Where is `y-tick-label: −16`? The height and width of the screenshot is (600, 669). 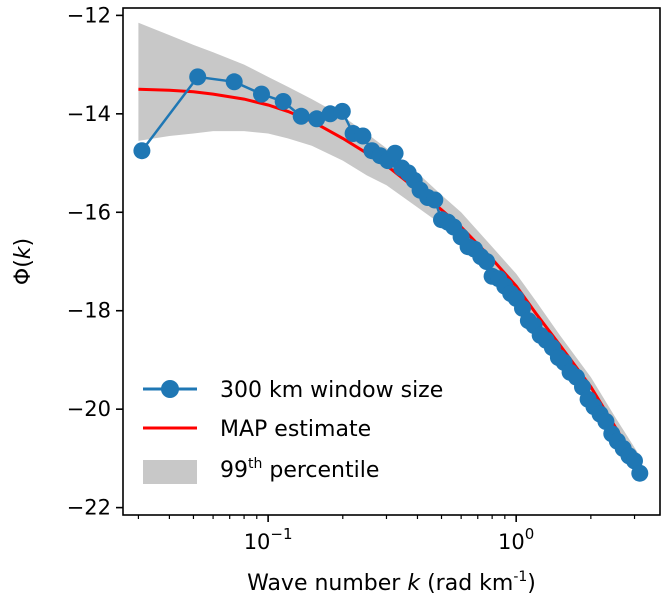
y-tick-label: −16 is located at coordinates (89, 212).